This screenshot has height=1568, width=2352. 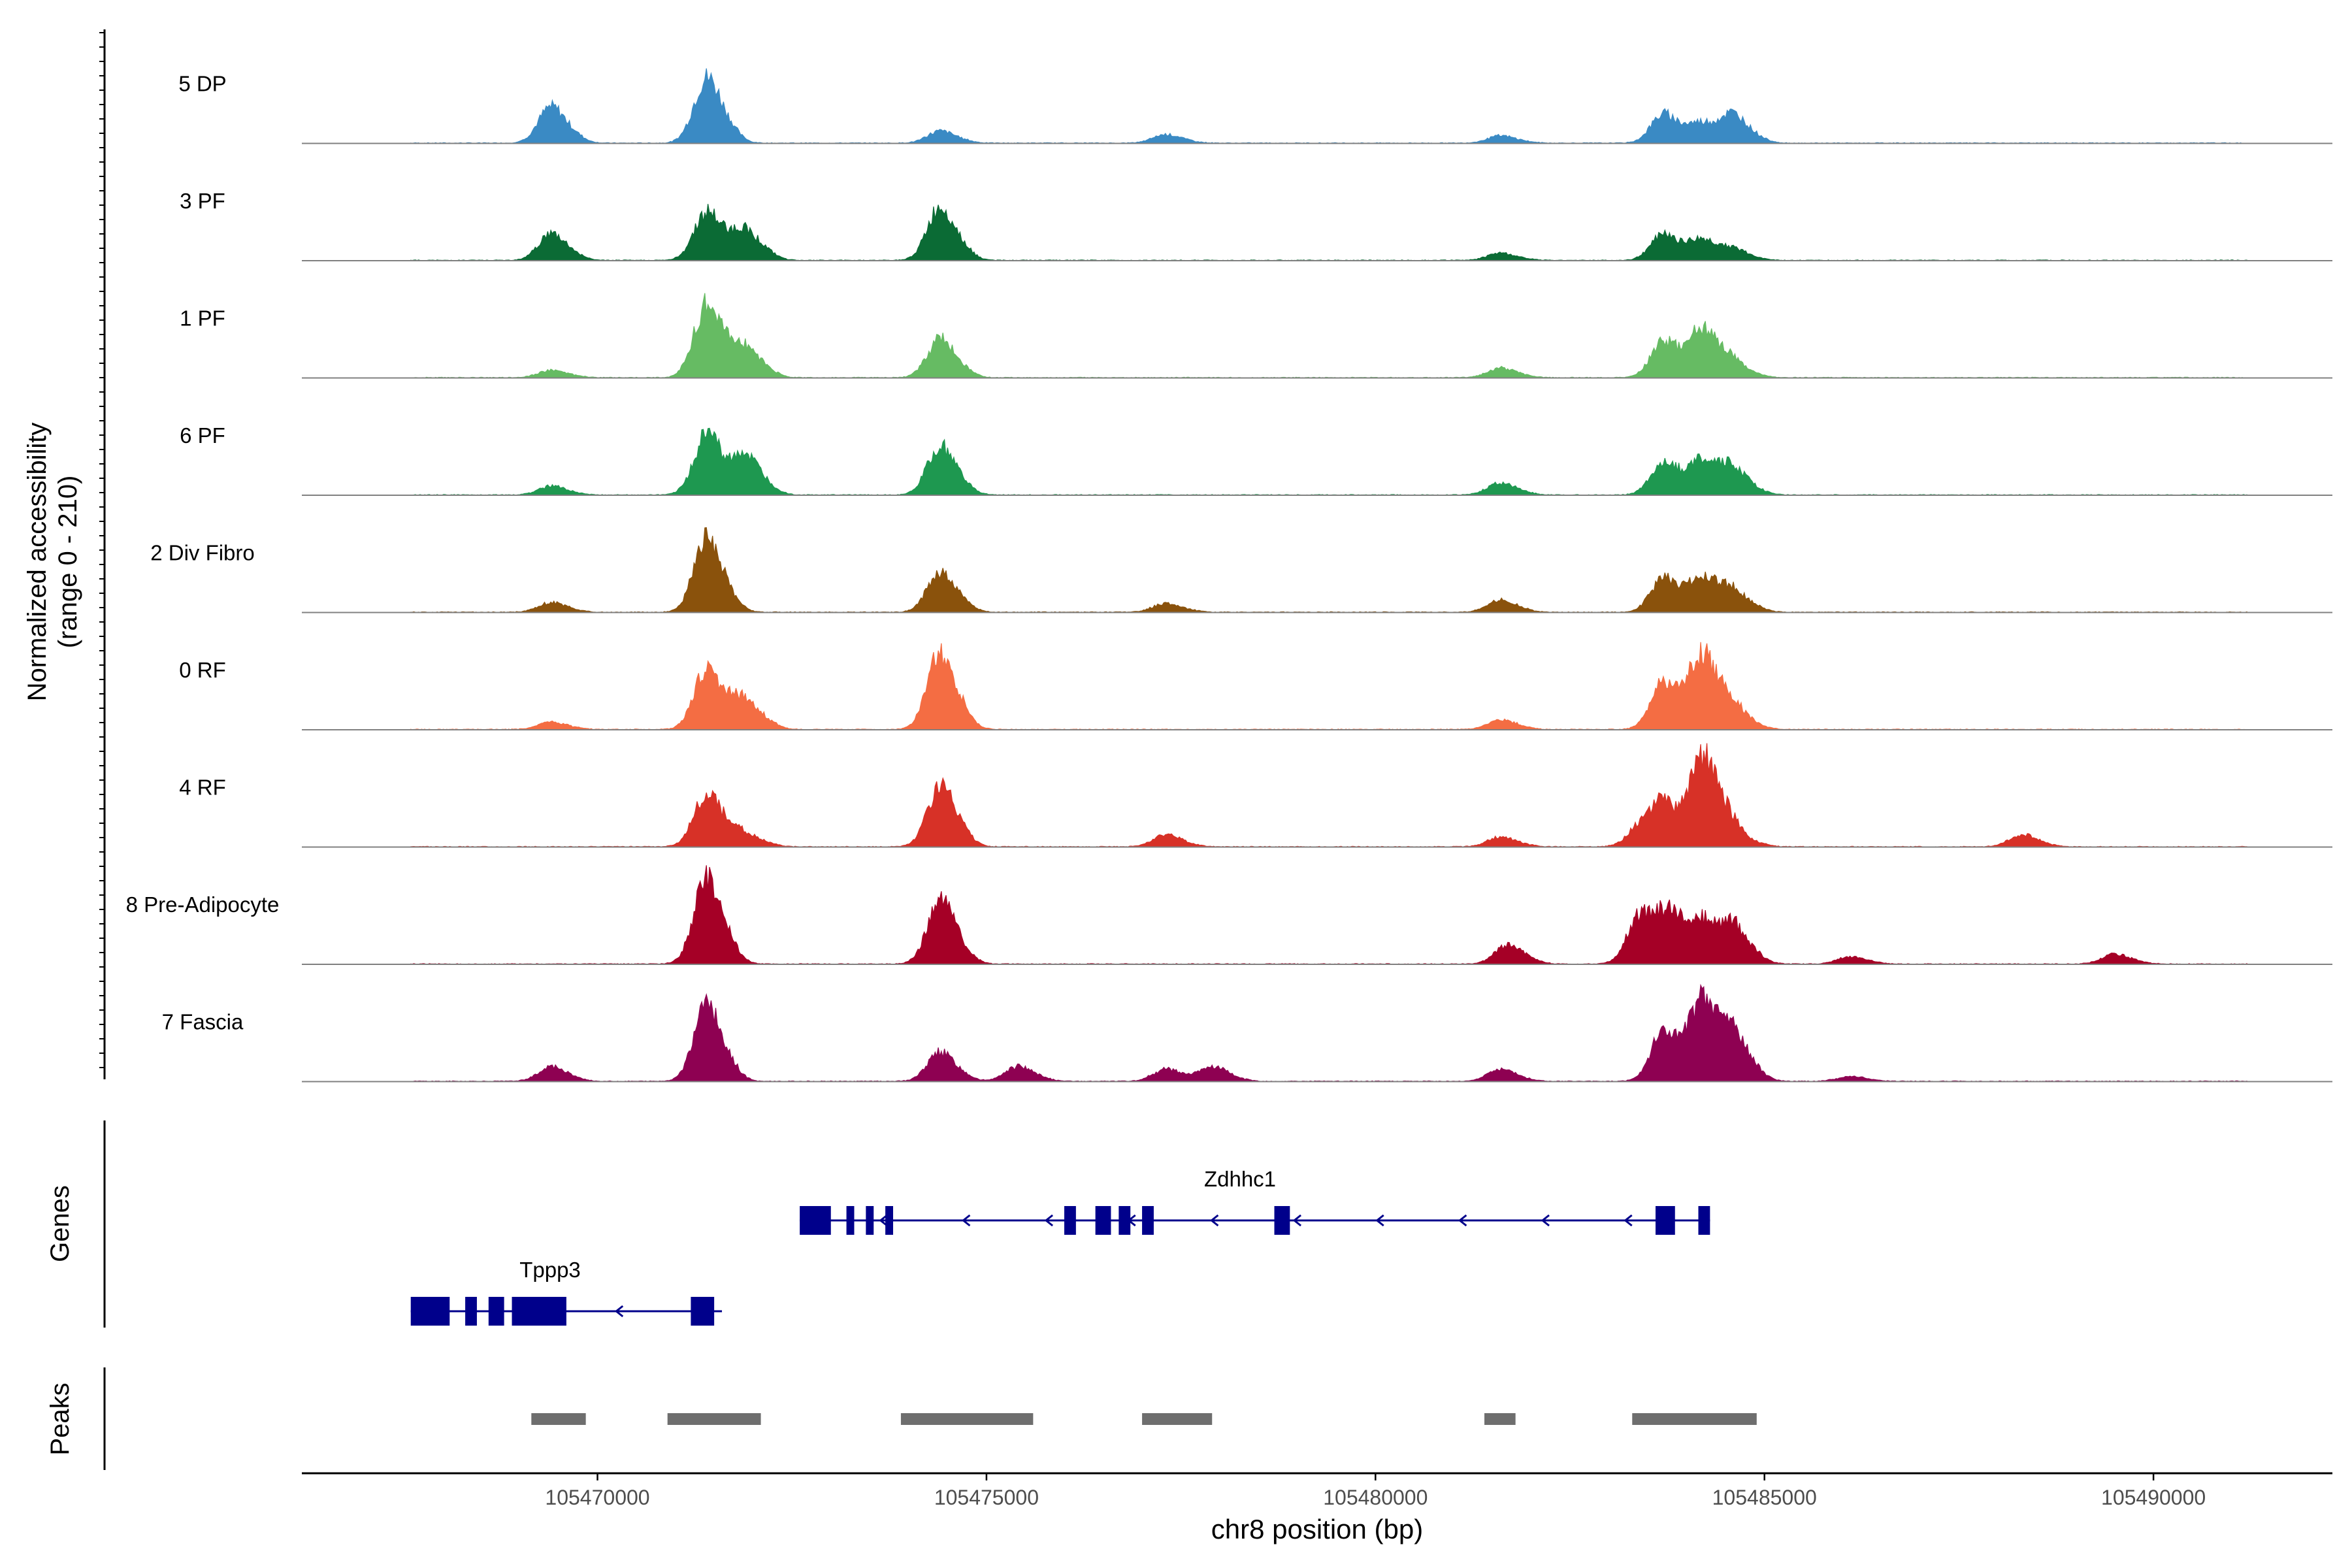 I want to click on x-tick-label: 105470000, so click(x=597, y=1497).